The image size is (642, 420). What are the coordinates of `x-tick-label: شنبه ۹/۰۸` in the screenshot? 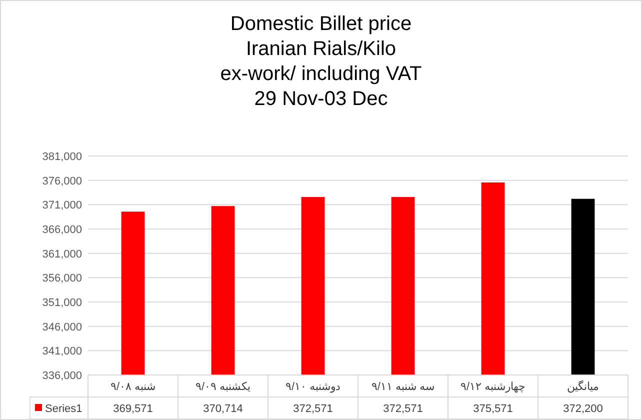 It's located at (133, 387).